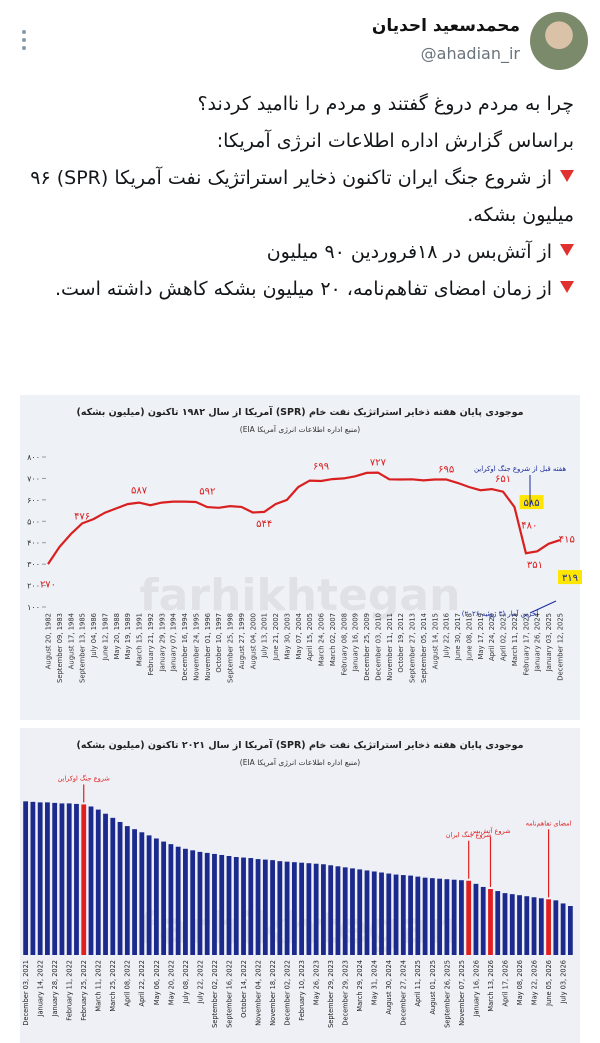  I want to click on y-tick-label: ۱۰۰, so click(33, 607).